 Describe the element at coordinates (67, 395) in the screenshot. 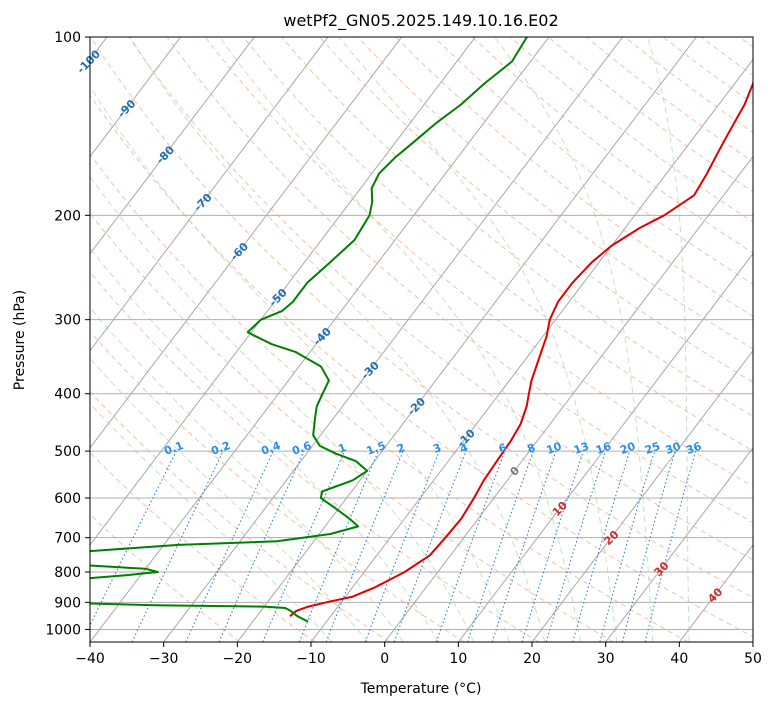

I see `y-tick-label: 400` at that location.